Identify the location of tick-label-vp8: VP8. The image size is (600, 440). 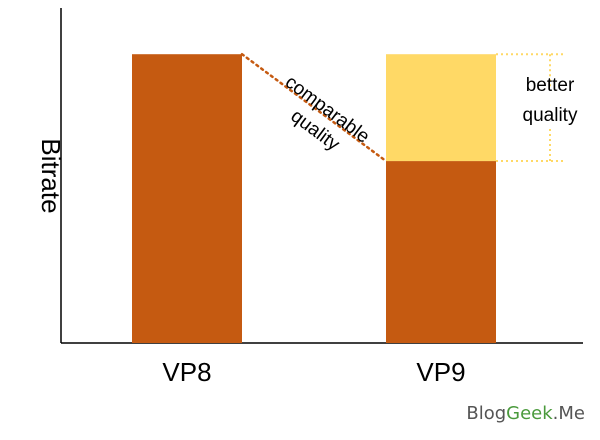
(186, 372).